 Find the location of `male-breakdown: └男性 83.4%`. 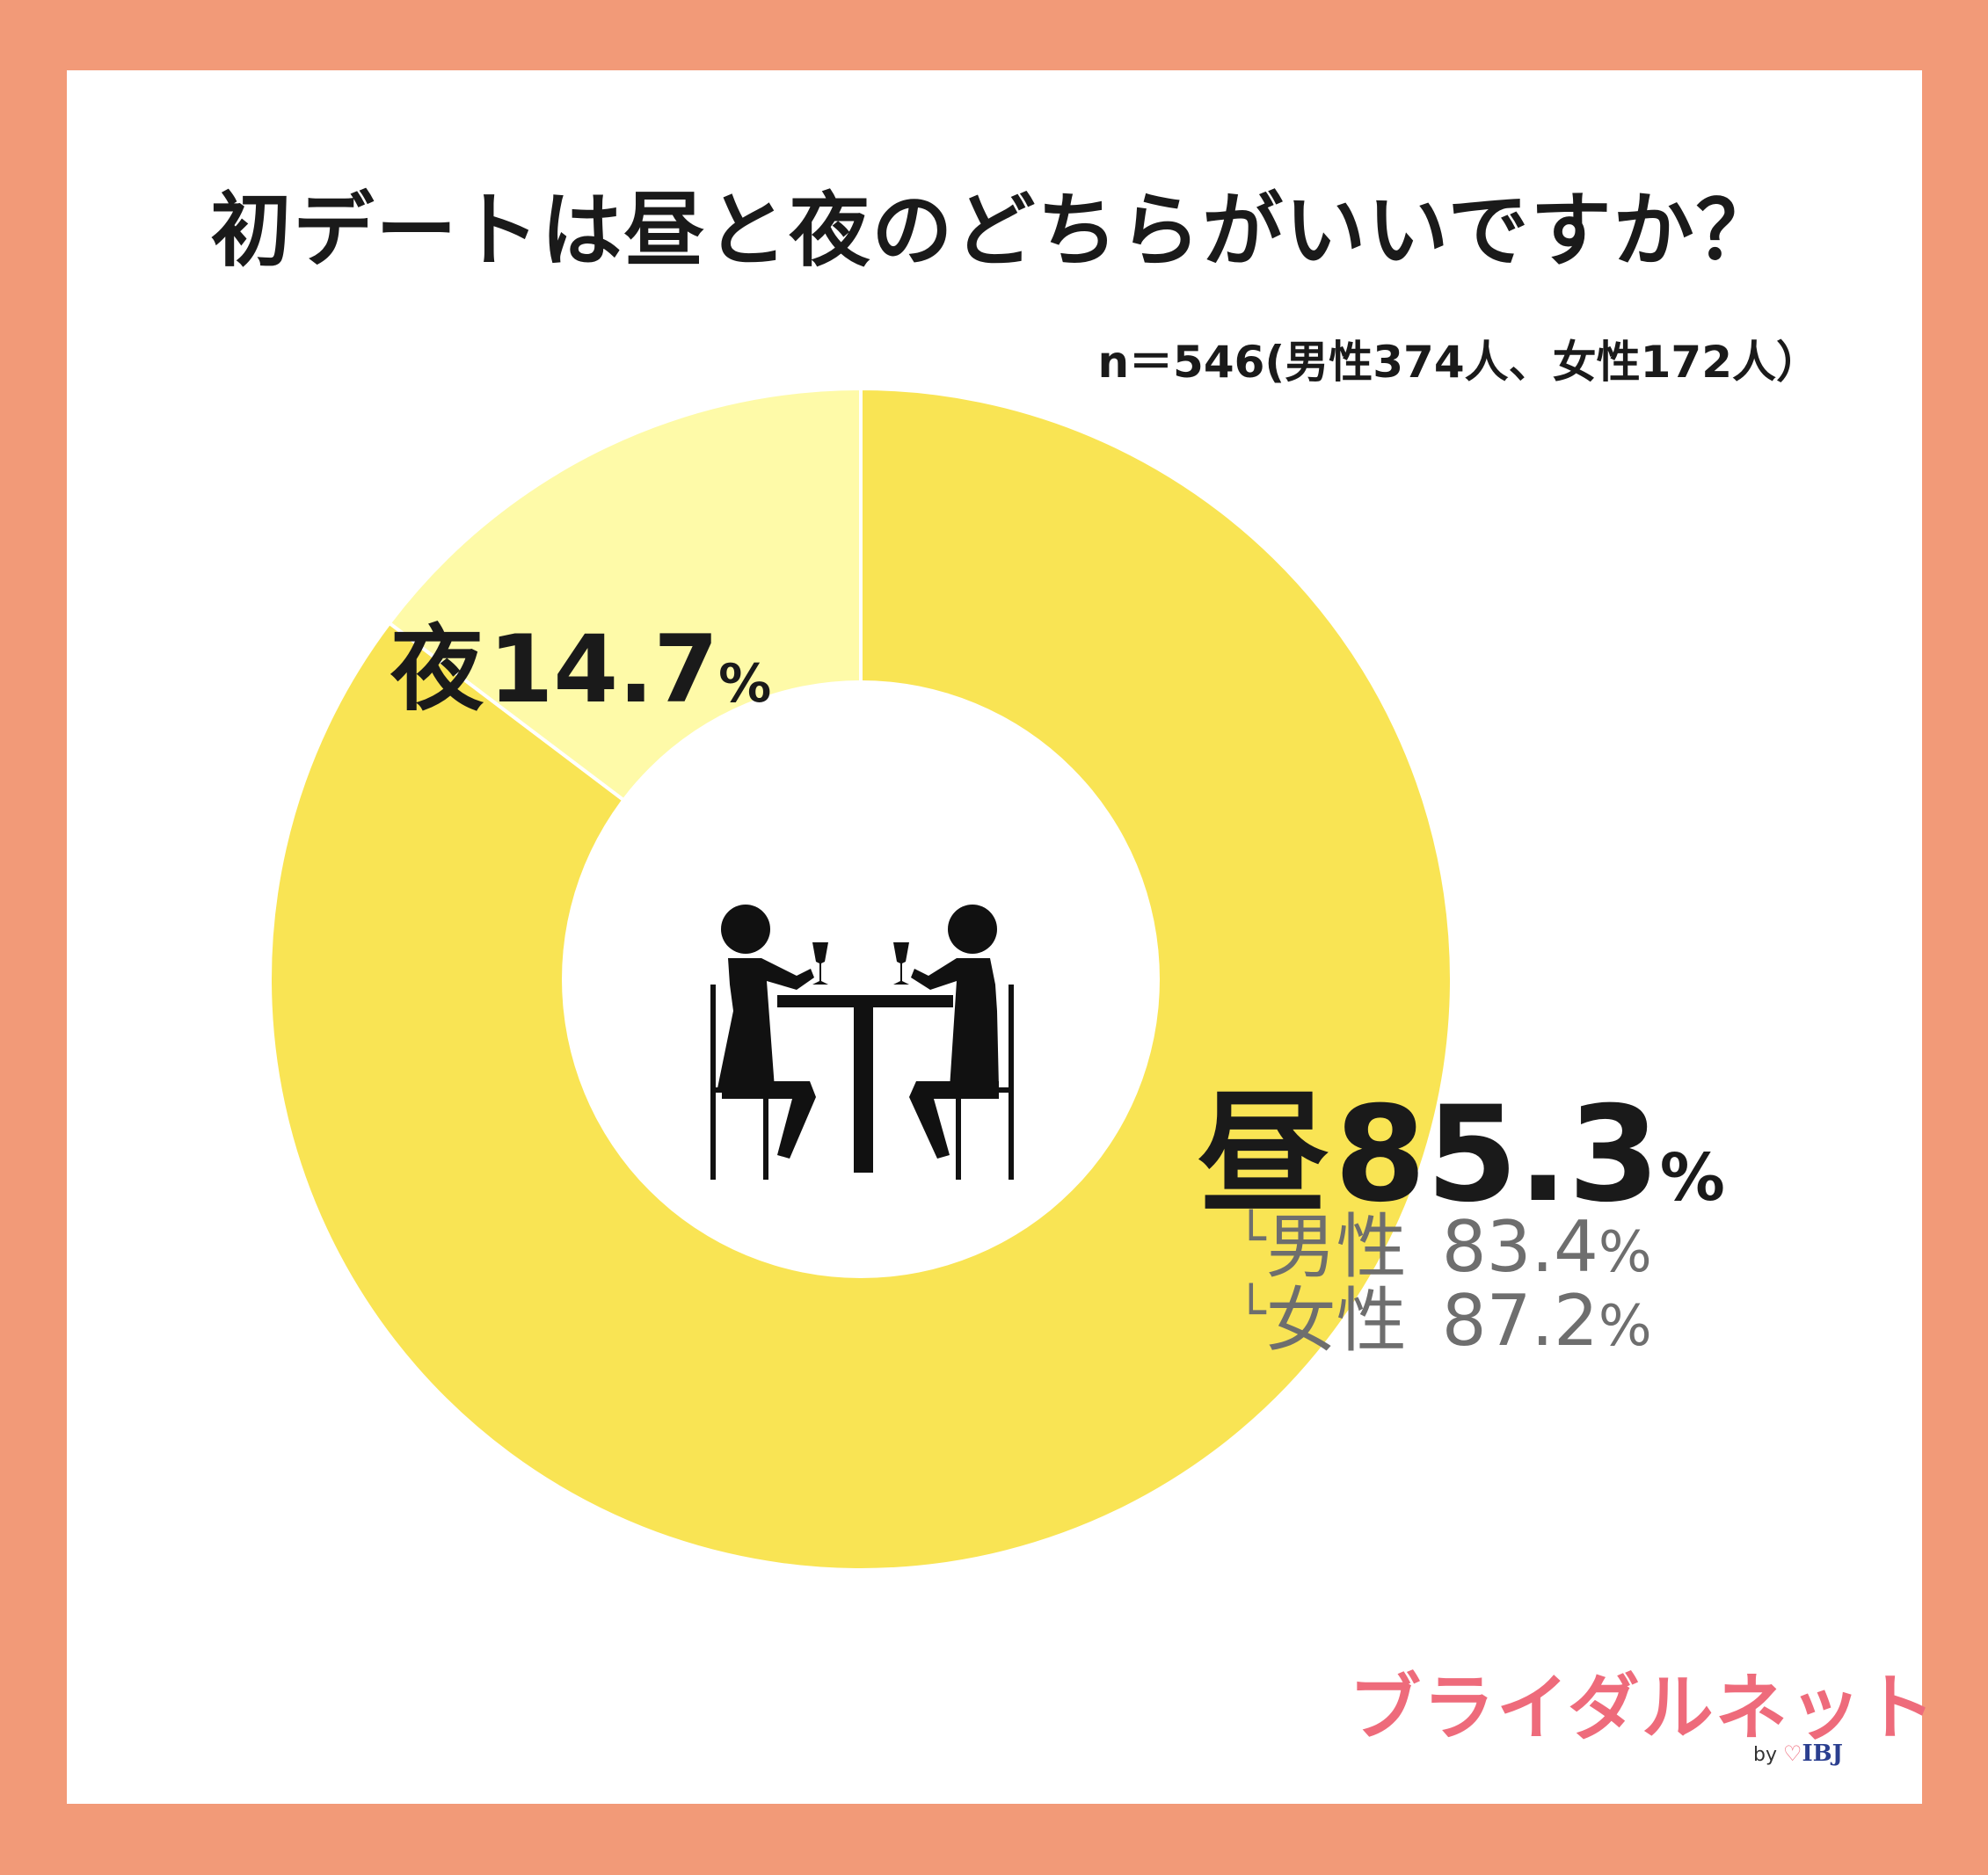

male-breakdown: └男性 83.4% is located at coordinates (1444, 1241).